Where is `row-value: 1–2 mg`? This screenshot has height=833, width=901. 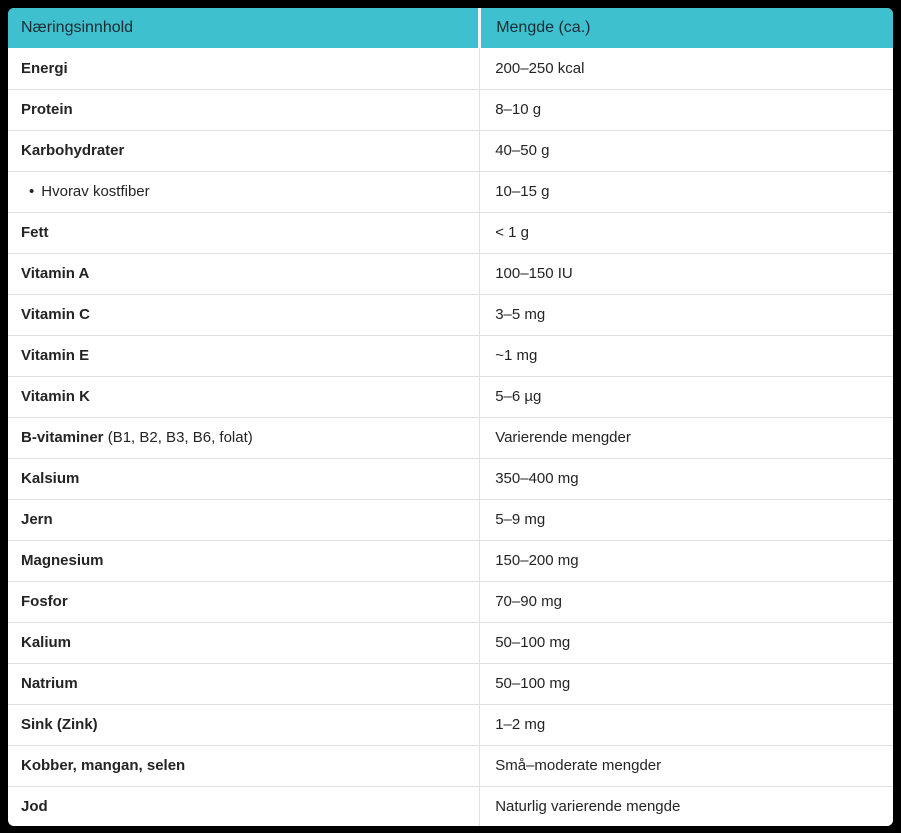
row-value: 1–2 mg is located at coordinates (520, 724).